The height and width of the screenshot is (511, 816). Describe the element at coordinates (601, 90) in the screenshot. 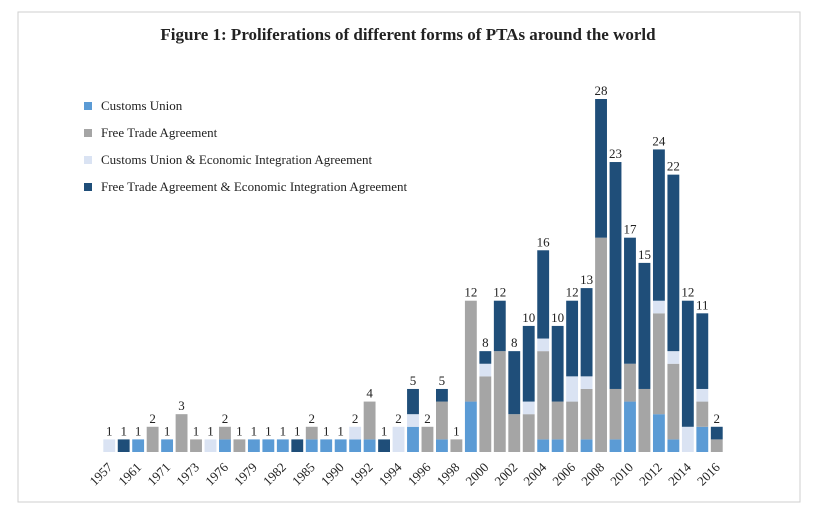

I see `total-label: 28` at that location.